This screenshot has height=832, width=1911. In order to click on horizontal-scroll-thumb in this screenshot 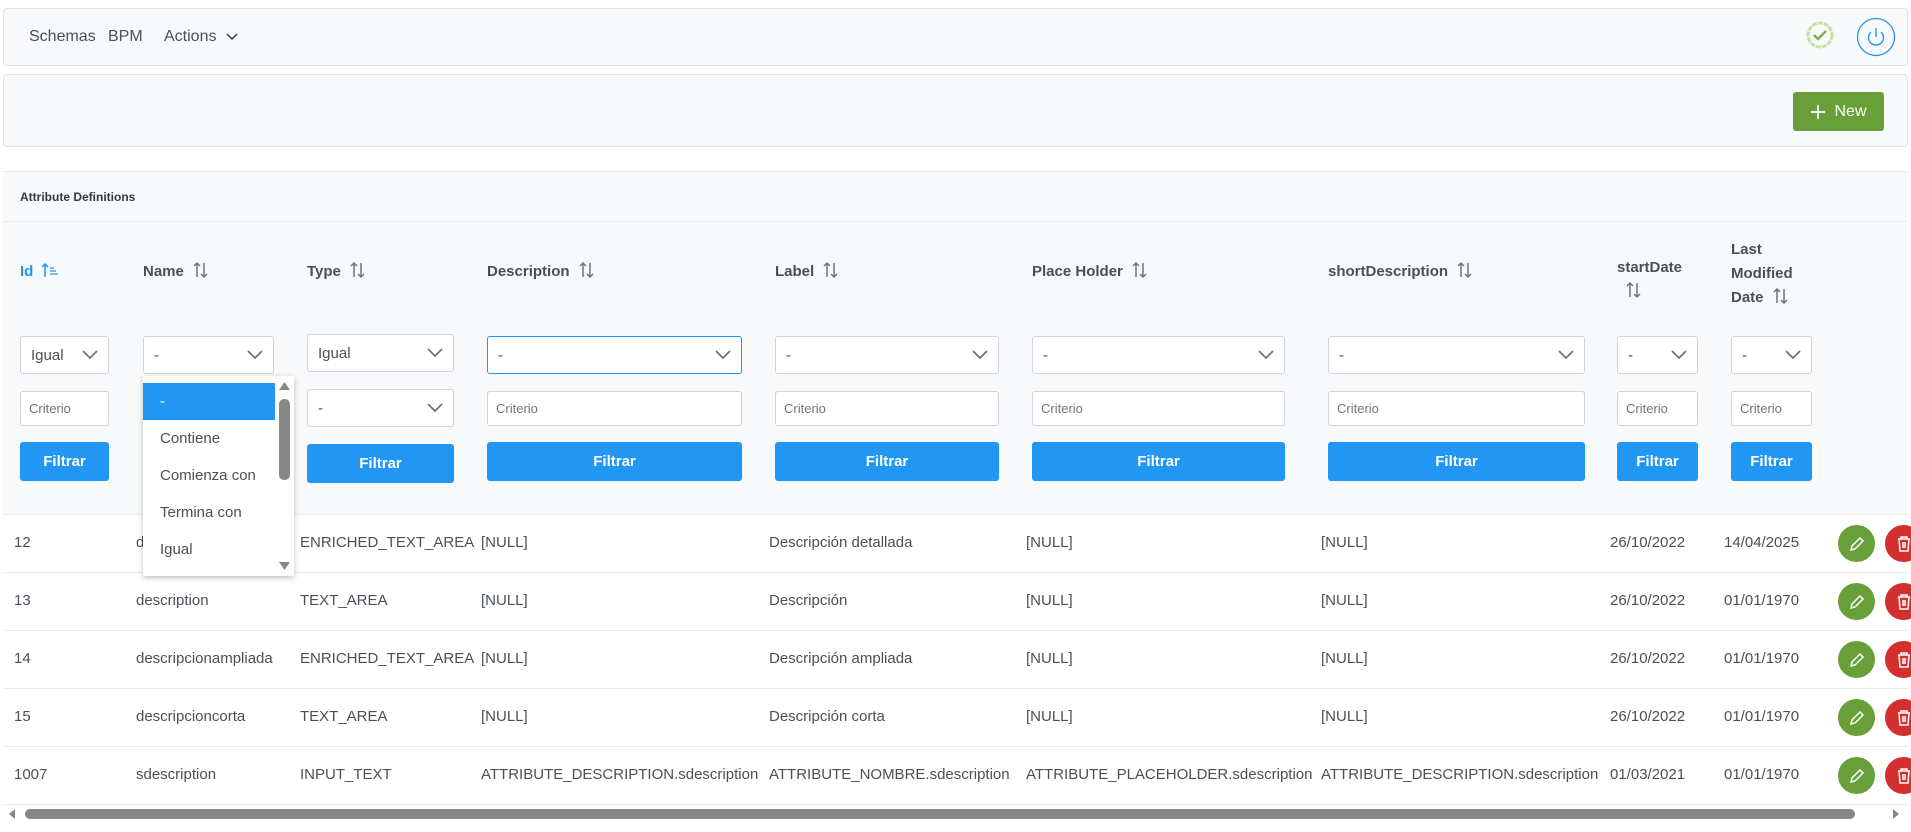, I will do `click(940, 814)`.